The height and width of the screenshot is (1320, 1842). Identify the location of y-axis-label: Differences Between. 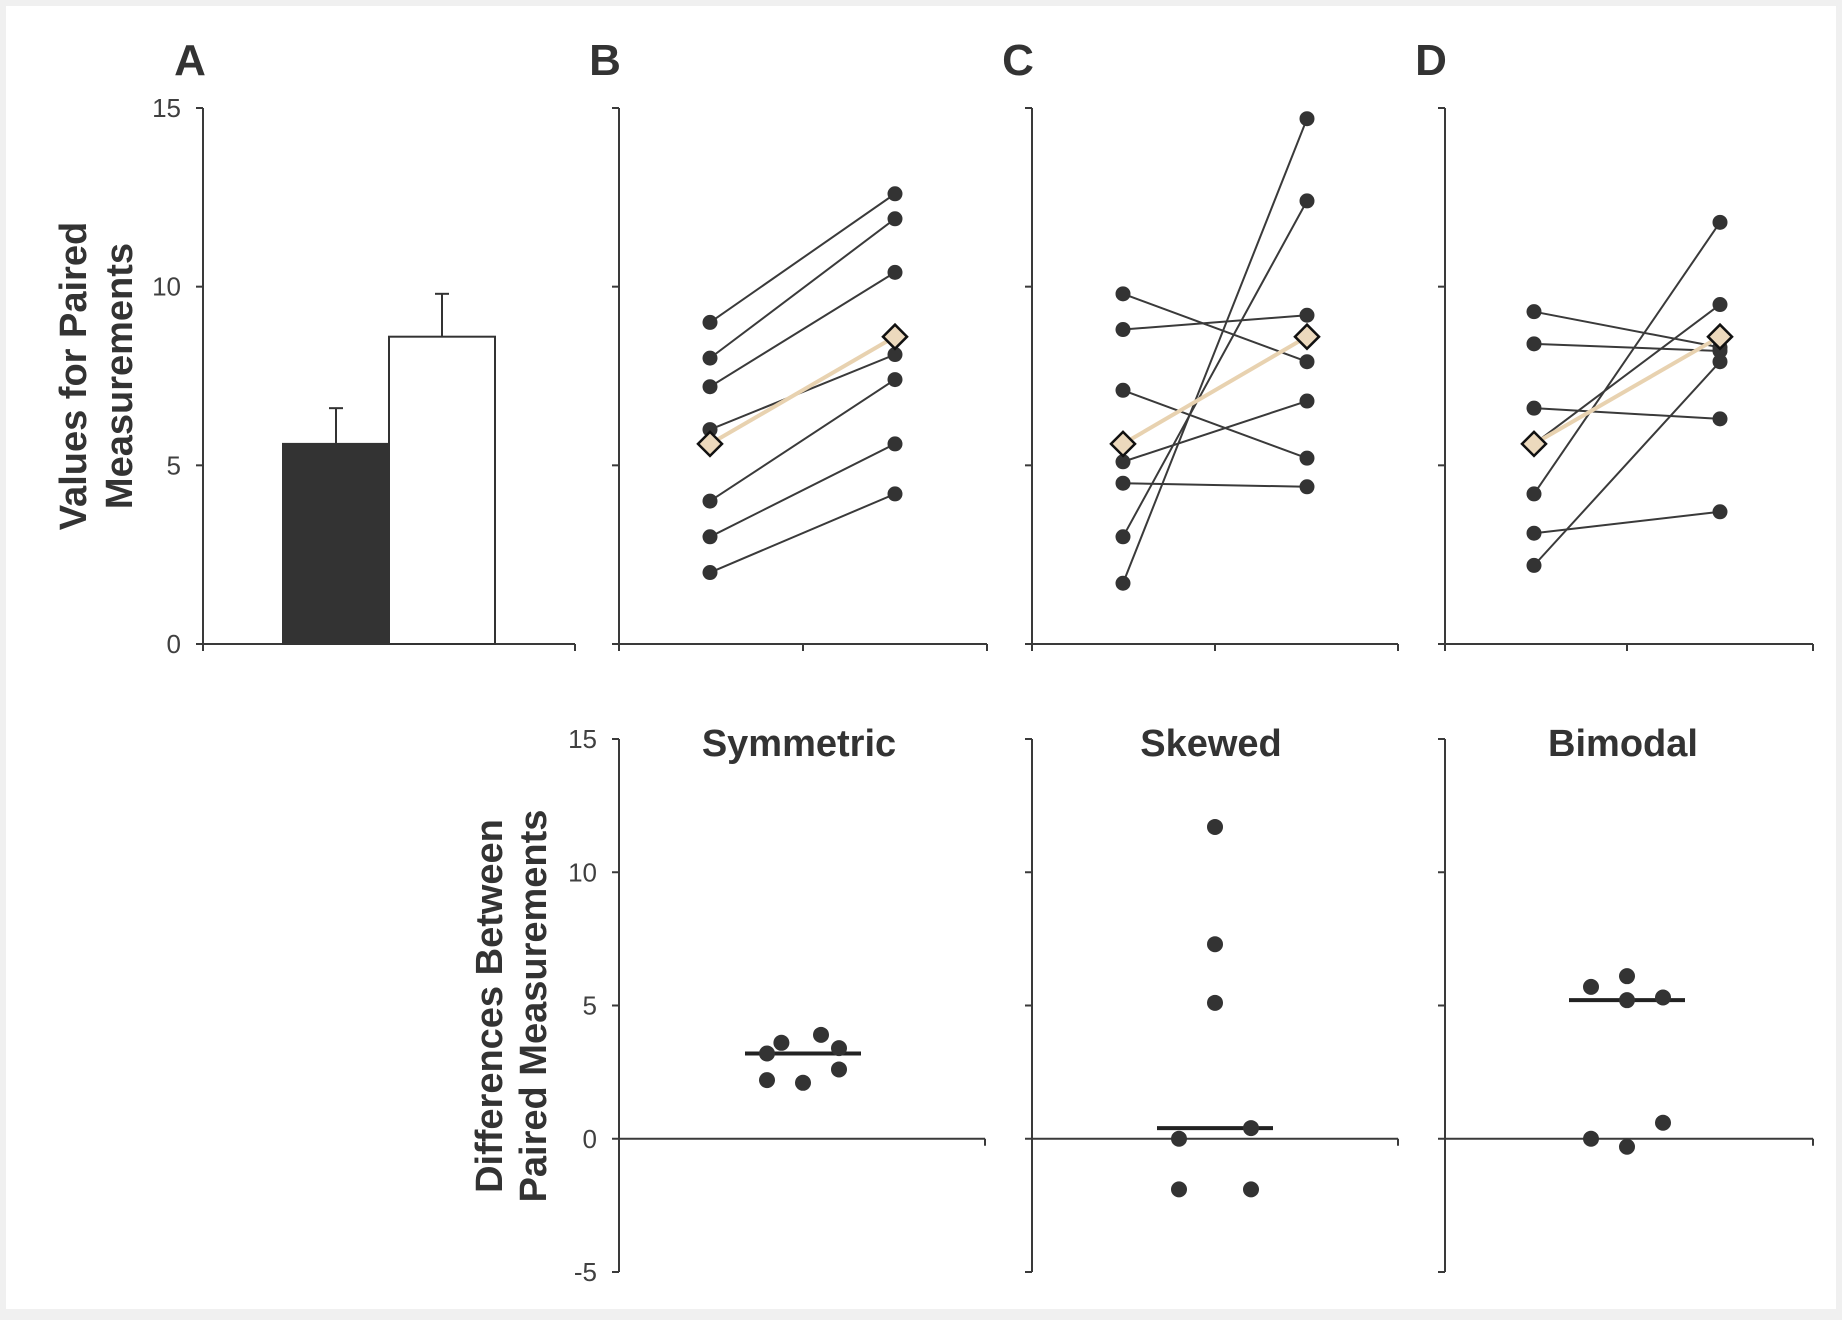
(490, 1006).